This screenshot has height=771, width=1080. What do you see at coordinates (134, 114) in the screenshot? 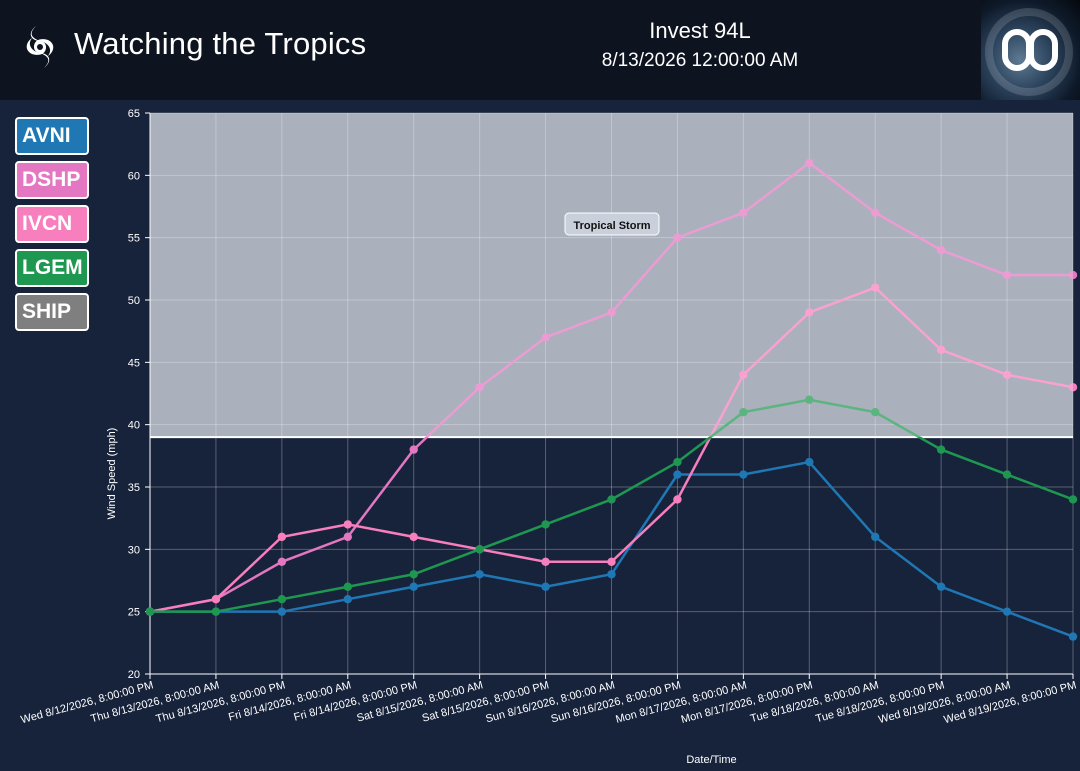
I see `y-tick-label: 65` at bounding box center [134, 114].